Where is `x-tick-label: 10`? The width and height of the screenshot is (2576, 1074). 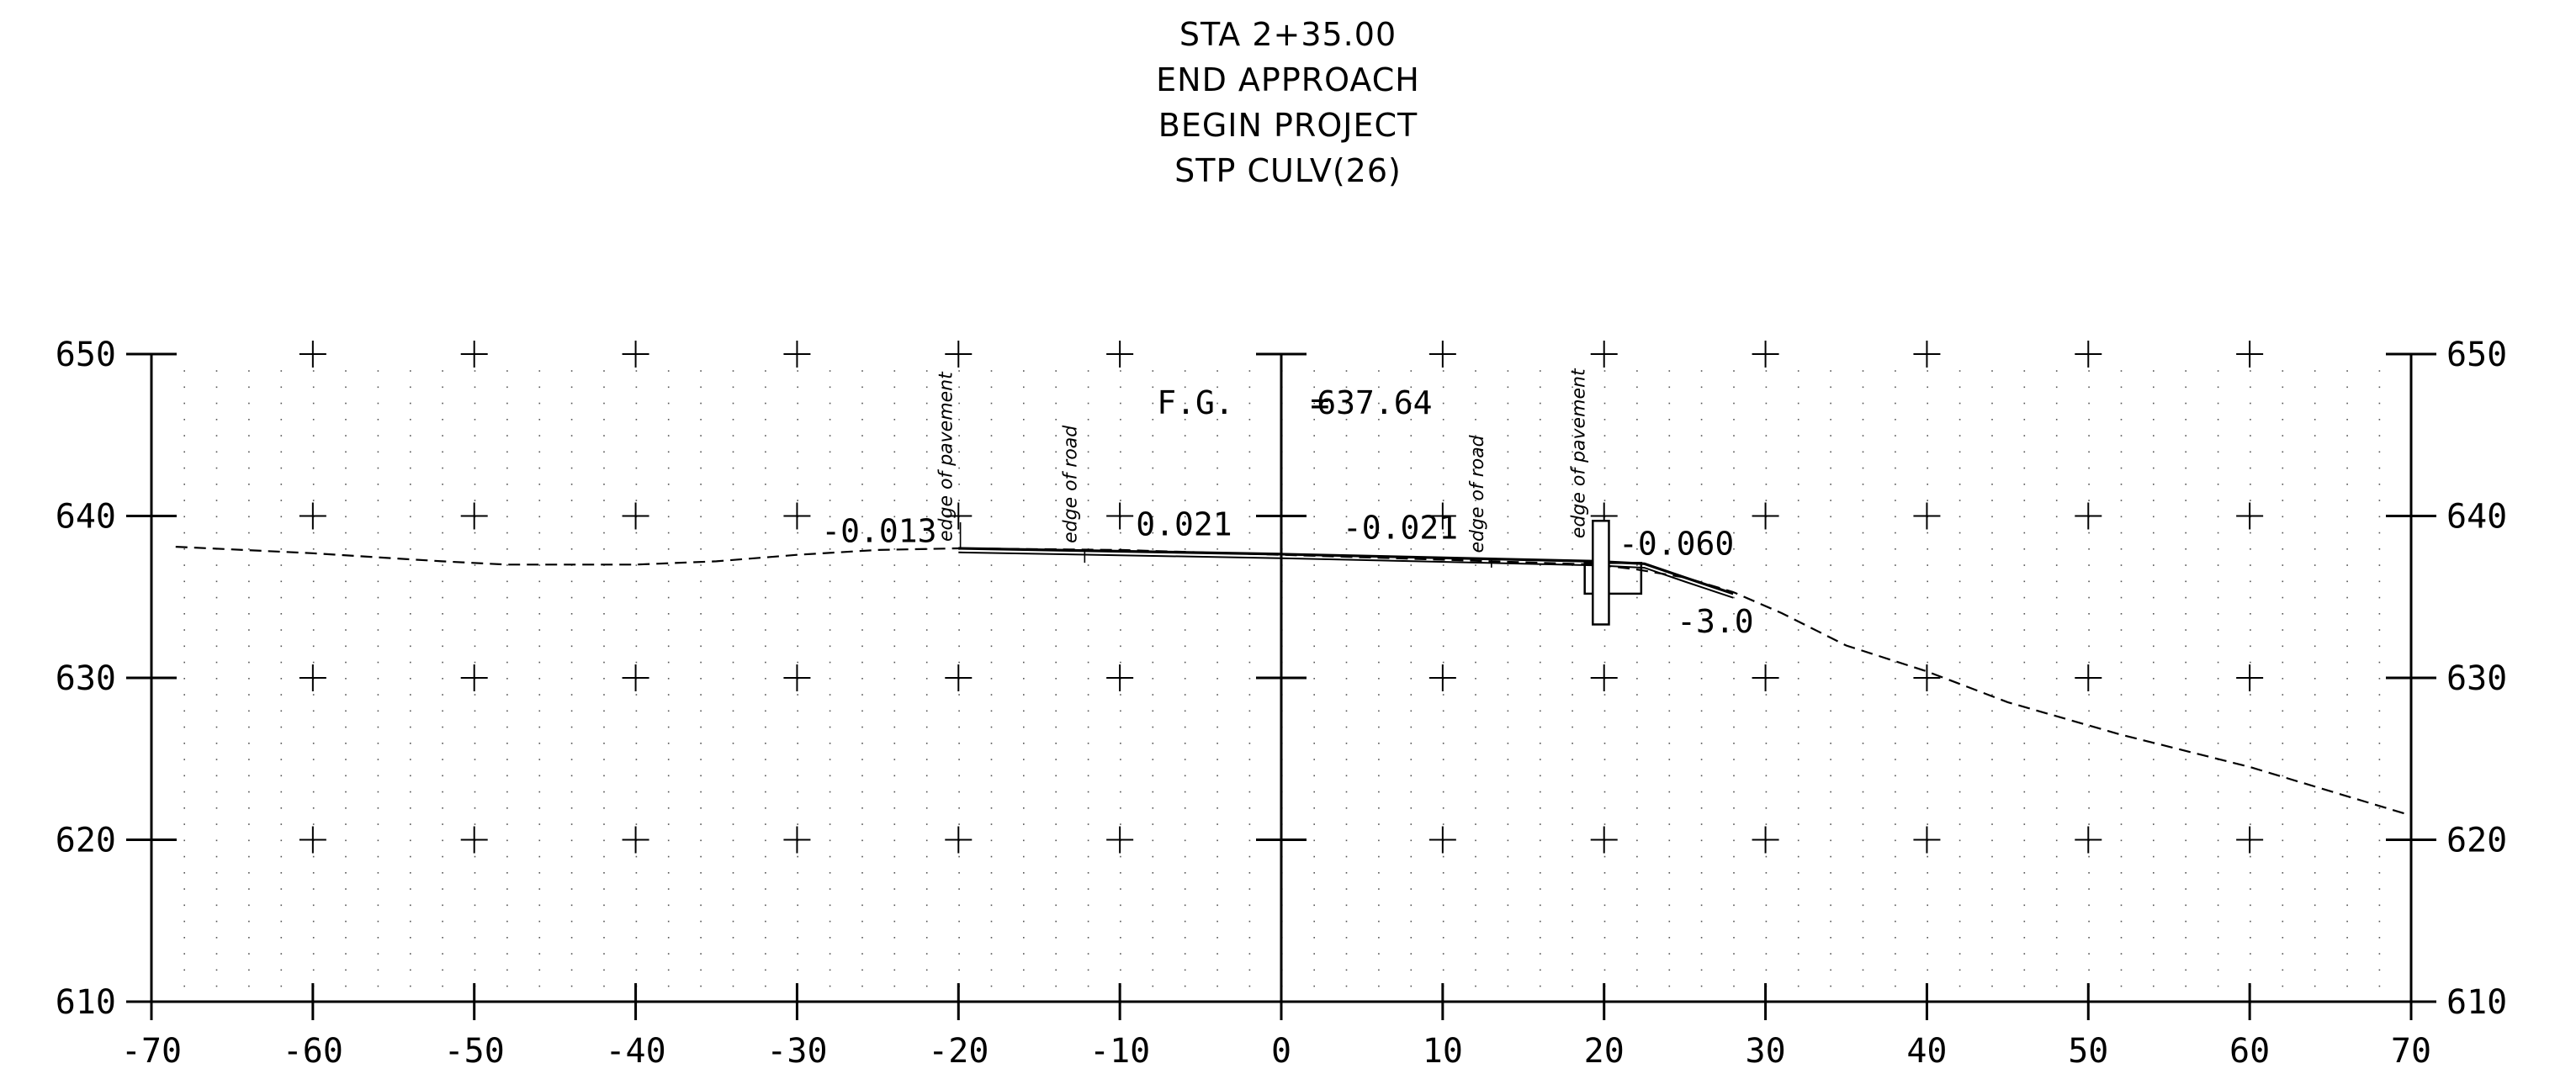 x-tick-label: 10 is located at coordinates (1443, 1051).